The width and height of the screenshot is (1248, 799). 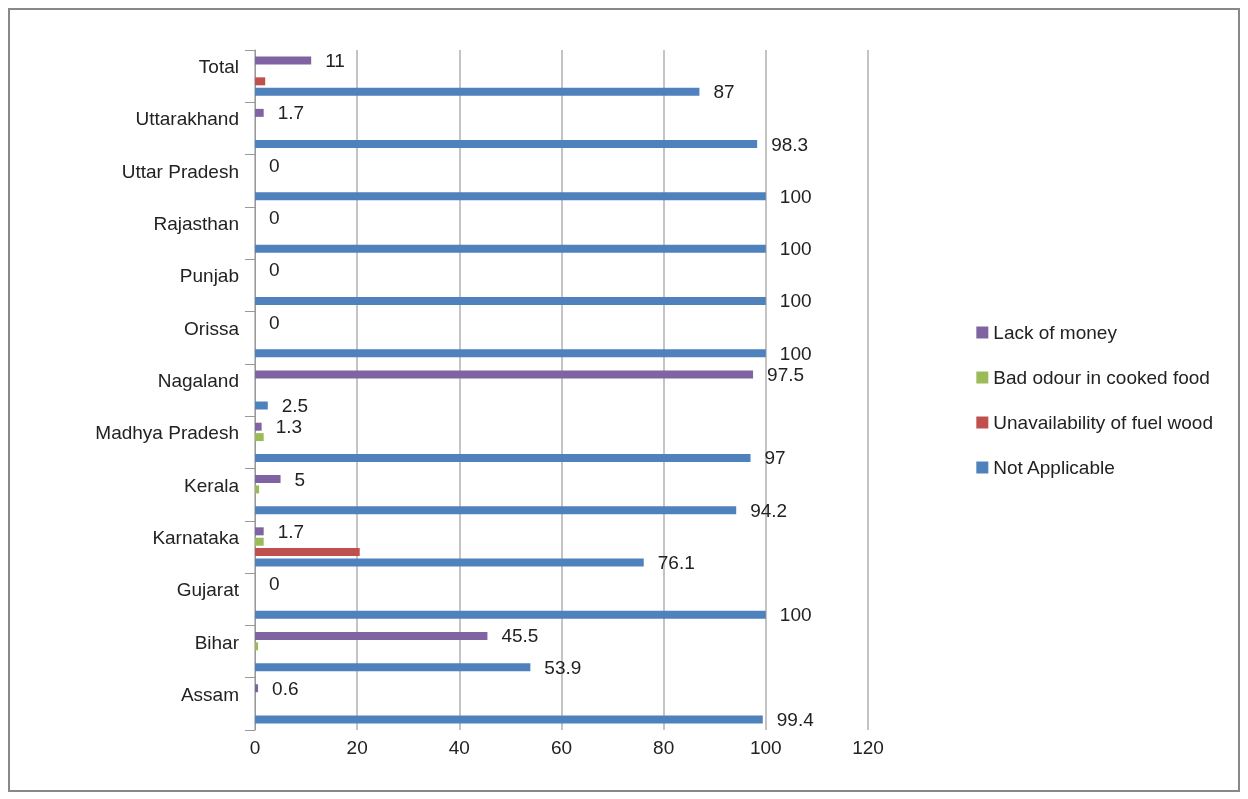 What do you see at coordinates (563, 667) in the screenshot?
I see `data-label: 53.9` at bounding box center [563, 667].